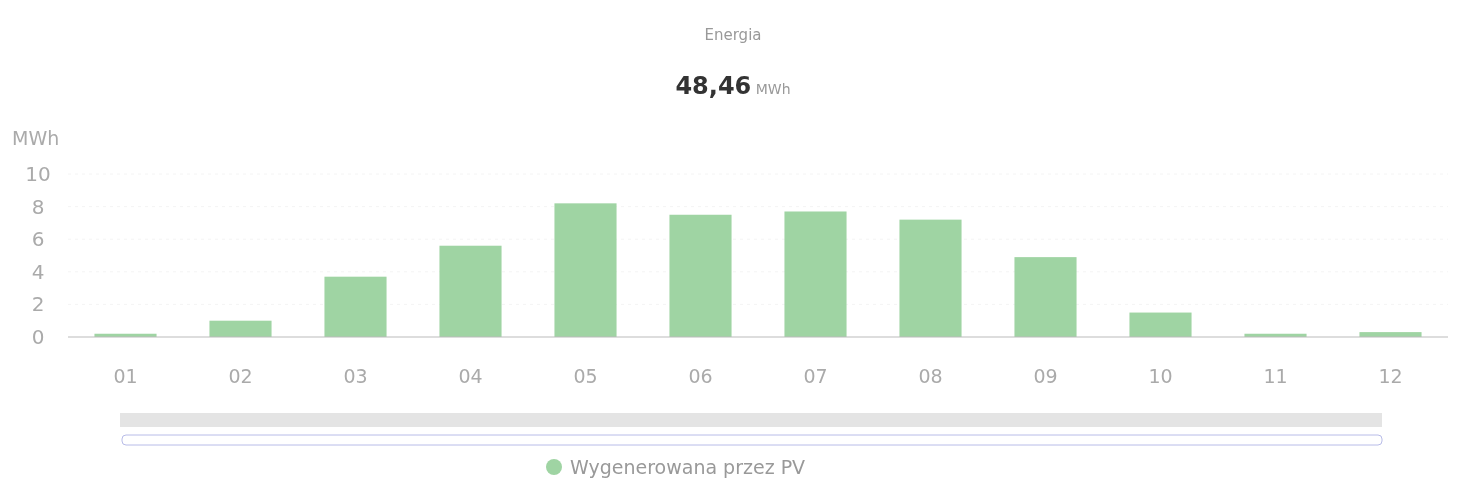 Image resolution: width=1461 pixels, height=486 pixels. What do you see at coordinates (38, 337) in the screenshot?
I see `y-tick-label: 0` at bounding box center [38, 337].